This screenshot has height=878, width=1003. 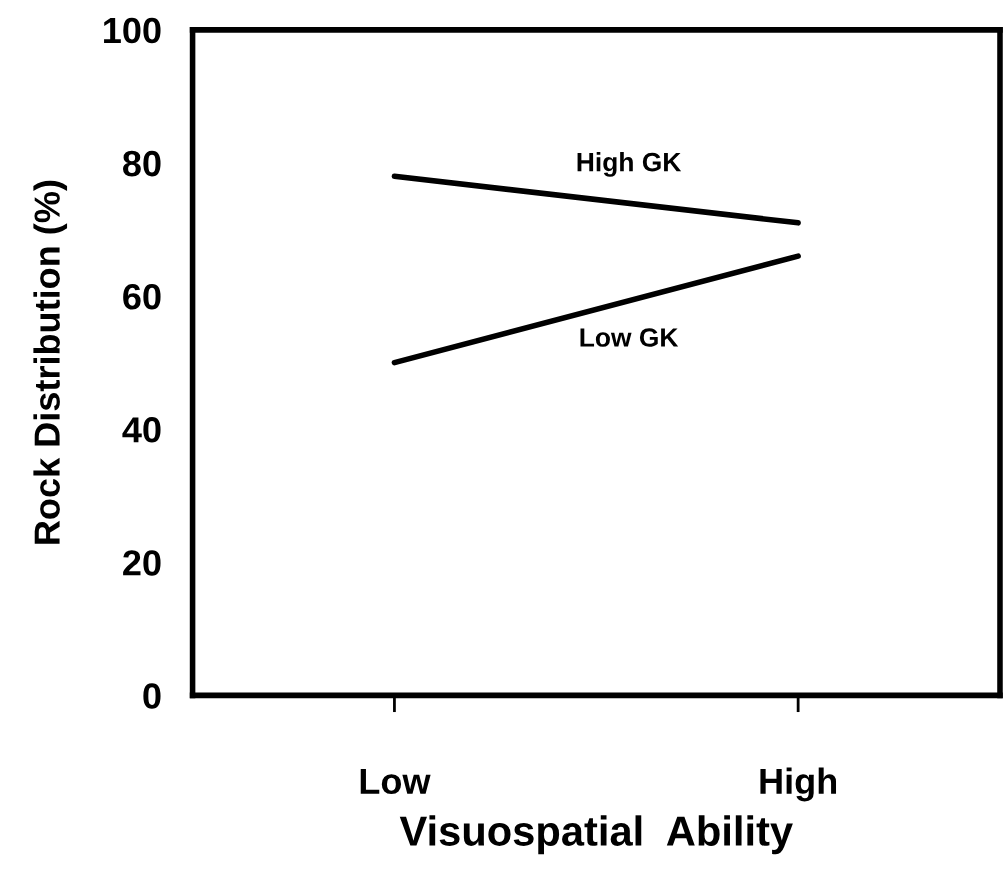 I want to click on series-label: Low GK, so click(x=629, y=337).